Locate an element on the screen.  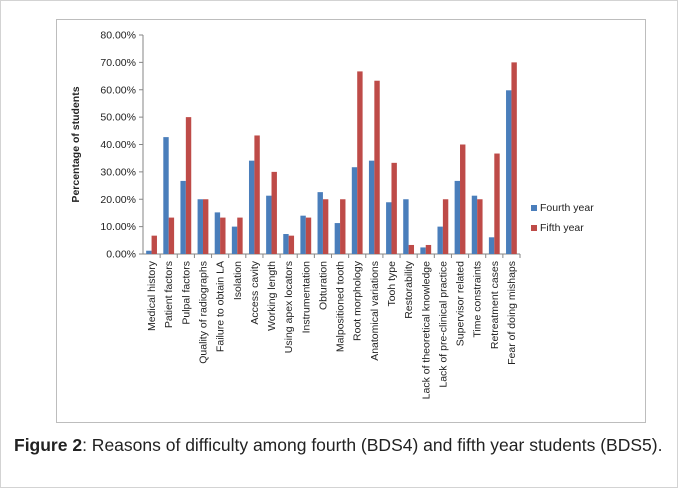
x-category-label: Supervisor related is located at coordinates (461, 303).